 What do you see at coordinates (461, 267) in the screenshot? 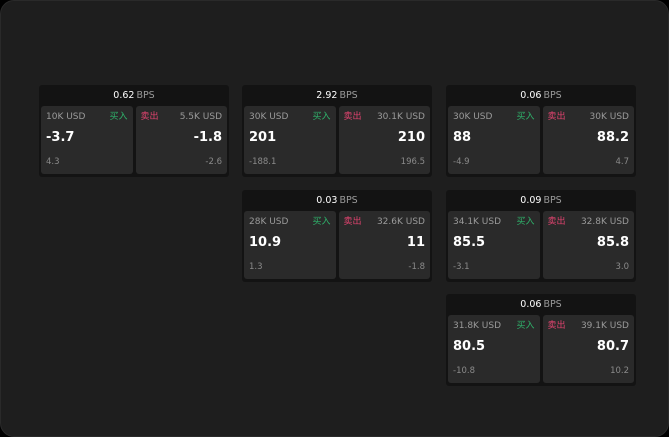
I see `bid-change: -3.1` at bounding box center [461, 267].